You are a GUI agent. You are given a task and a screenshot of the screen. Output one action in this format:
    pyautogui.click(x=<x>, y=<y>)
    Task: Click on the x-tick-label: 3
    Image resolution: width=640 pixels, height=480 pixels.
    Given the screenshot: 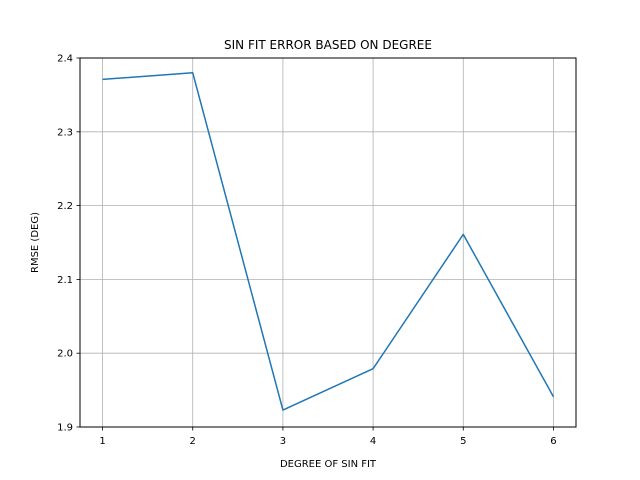 What is the action you would take?
    pyautogui.click(x=283, y=441)
    